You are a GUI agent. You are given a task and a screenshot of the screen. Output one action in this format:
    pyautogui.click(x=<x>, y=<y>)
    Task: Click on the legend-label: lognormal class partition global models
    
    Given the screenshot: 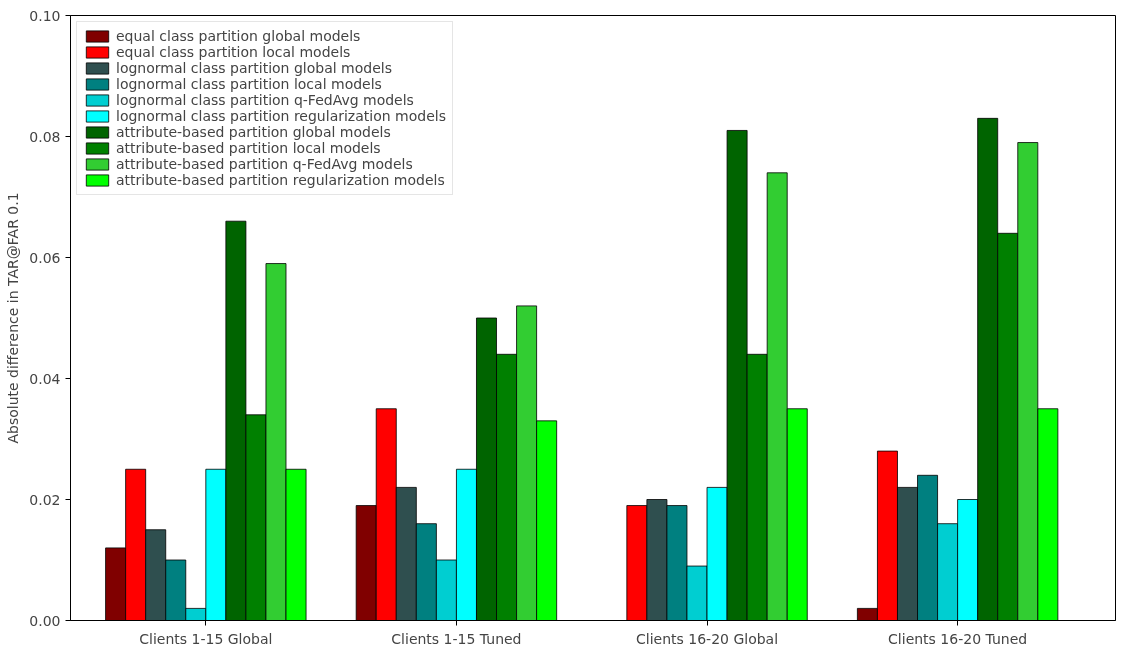 What is the action you would take?
    pyautogui.click(x=254, y=68)
    